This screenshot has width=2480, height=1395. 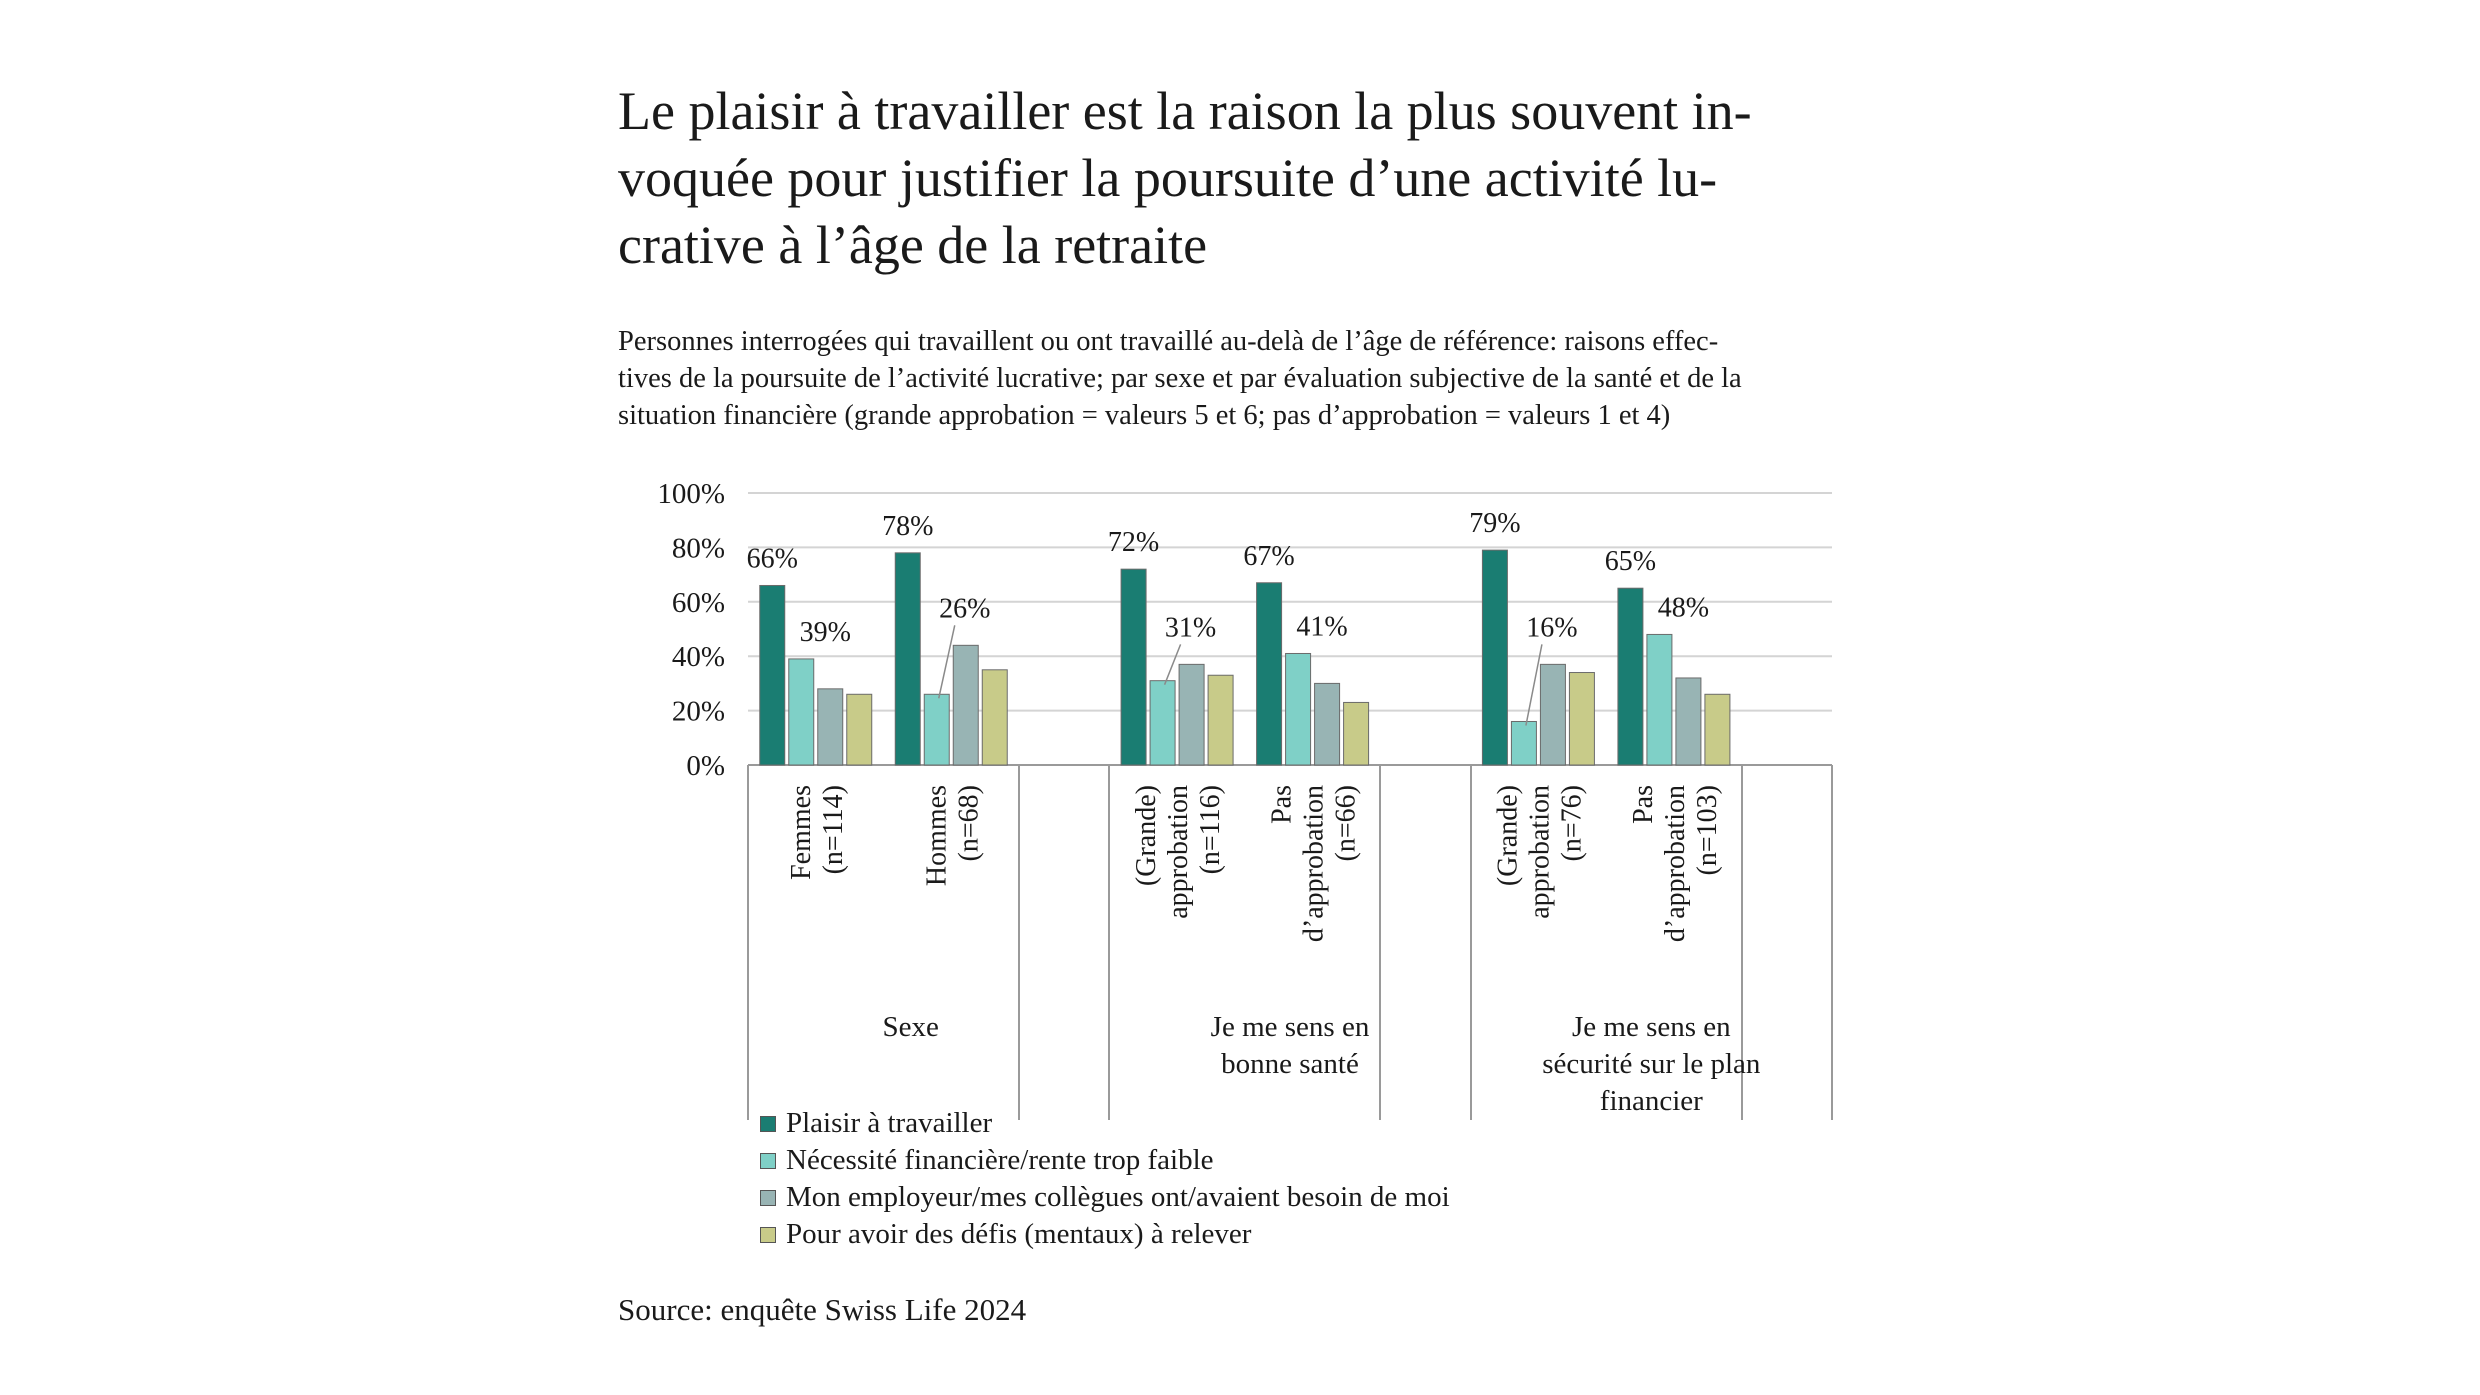 I want to click on data-label: 16%, so click(x=1551, y=627).